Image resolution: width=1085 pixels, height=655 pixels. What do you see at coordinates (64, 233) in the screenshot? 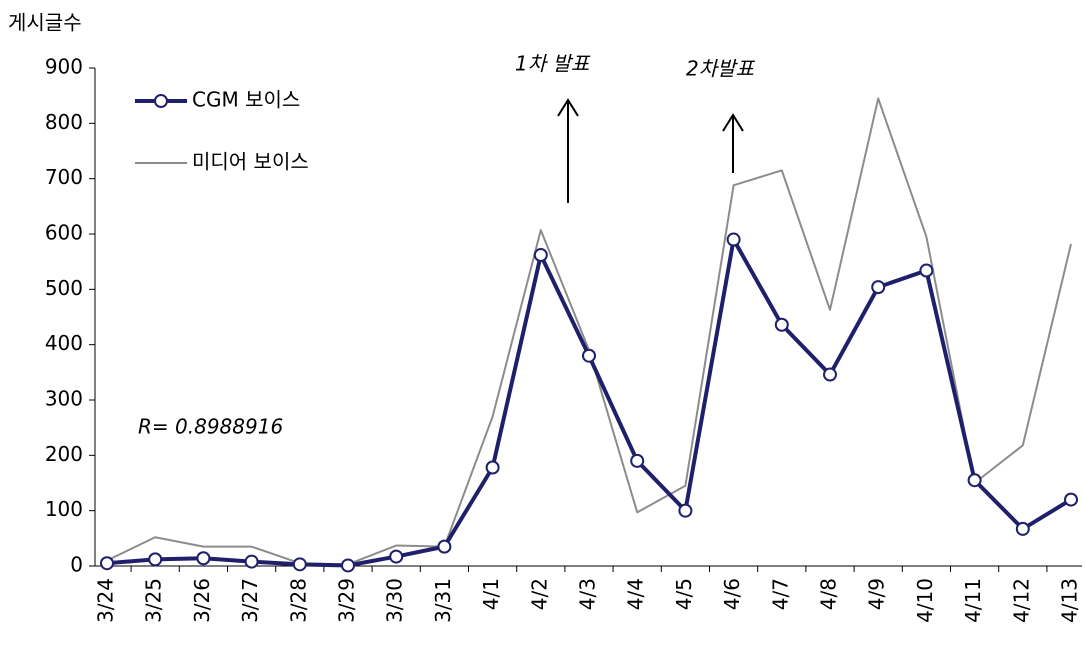
I see `y-tick-label: 600` at bounding box center [64, 233].